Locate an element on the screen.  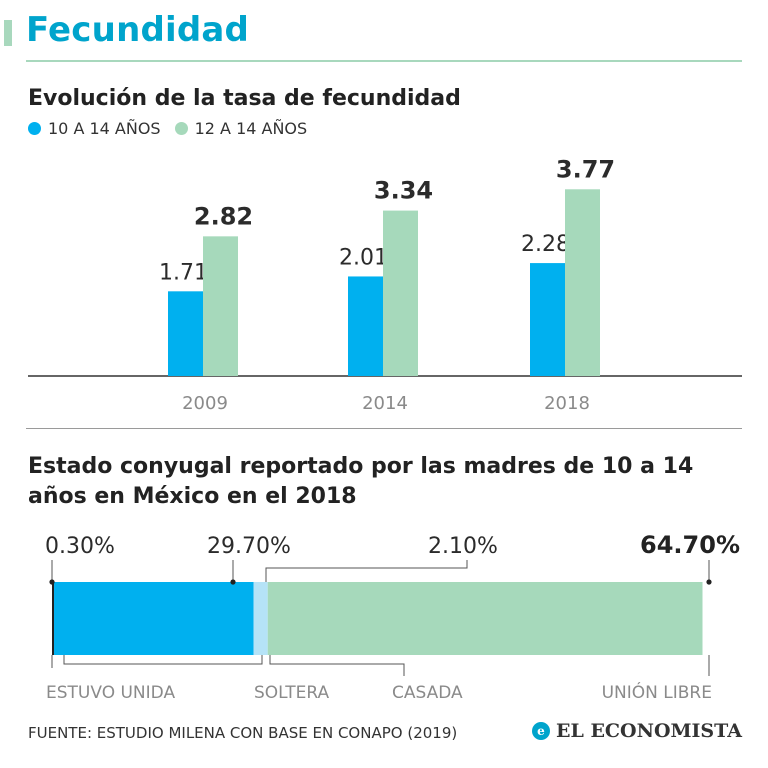
legend-swatch-green is located at coordinates (181, 128).